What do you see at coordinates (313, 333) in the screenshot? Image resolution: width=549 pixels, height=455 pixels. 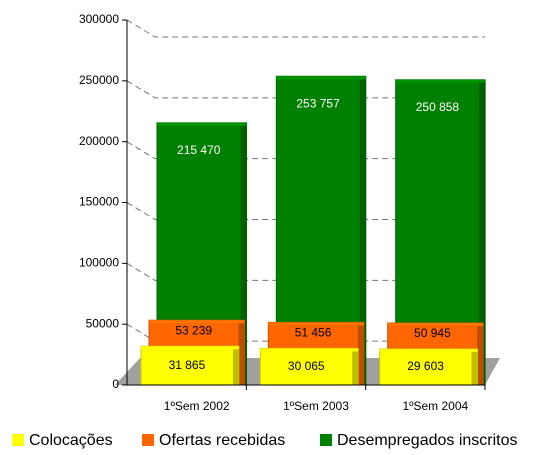 I see `data-label: 51 456` at bounding box center [313, 333].